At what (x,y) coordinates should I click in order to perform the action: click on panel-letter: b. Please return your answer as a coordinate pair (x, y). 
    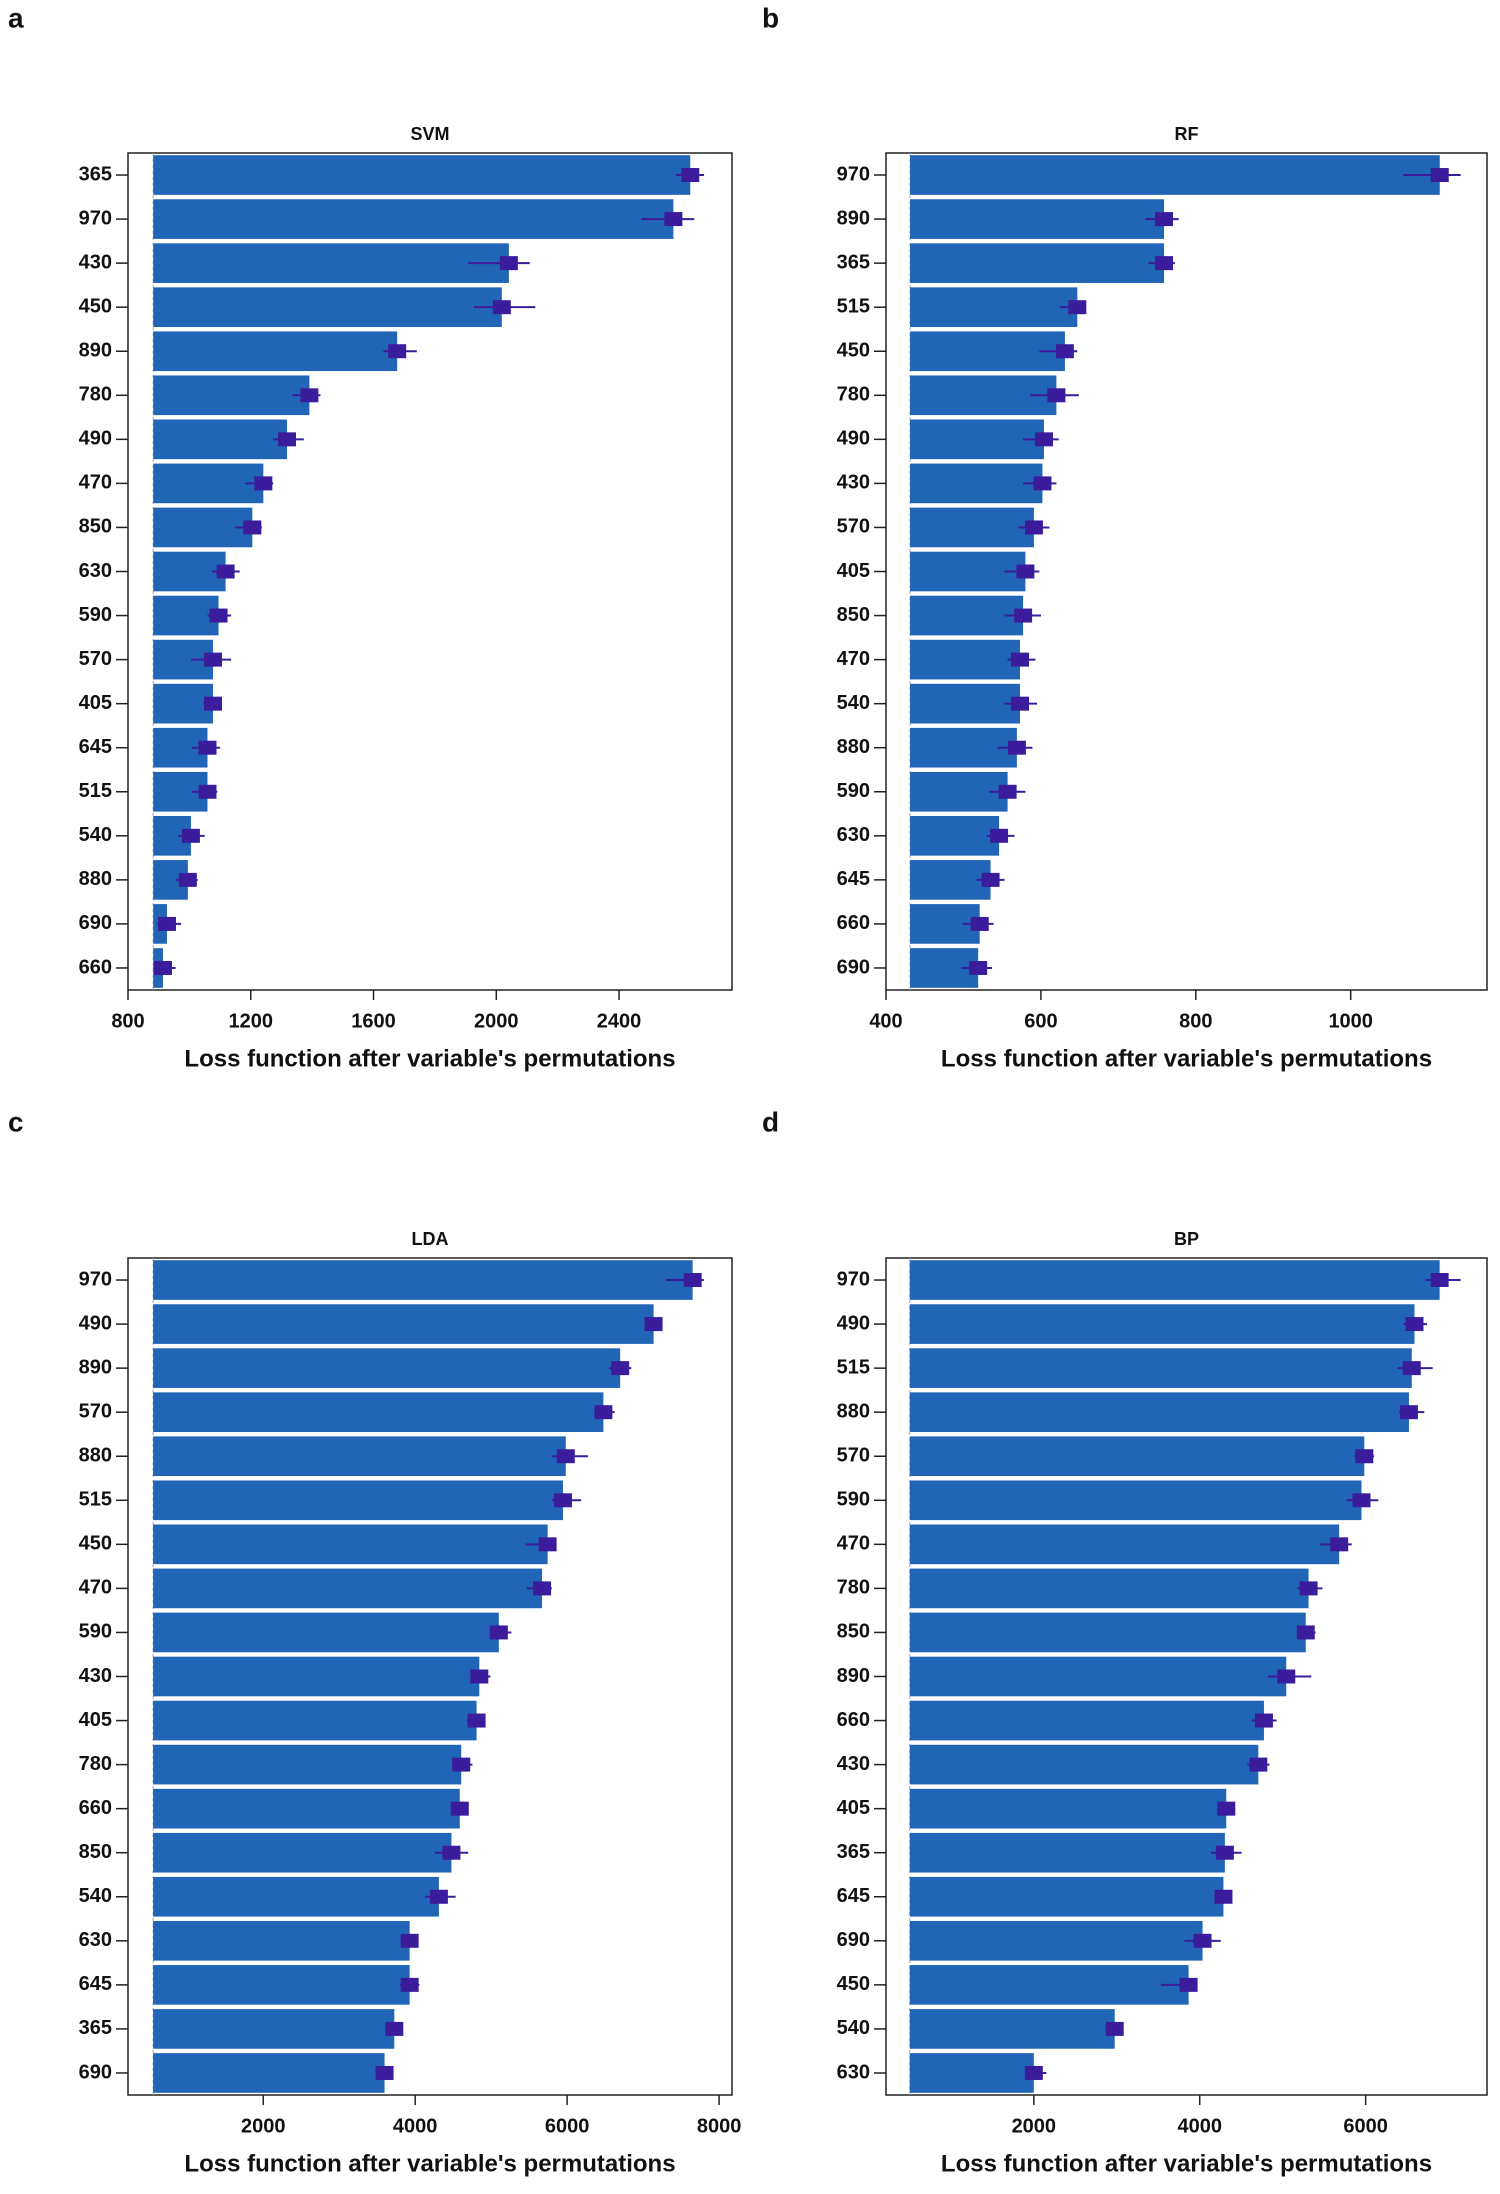
    Looking at the image, I should click on (770, 17).